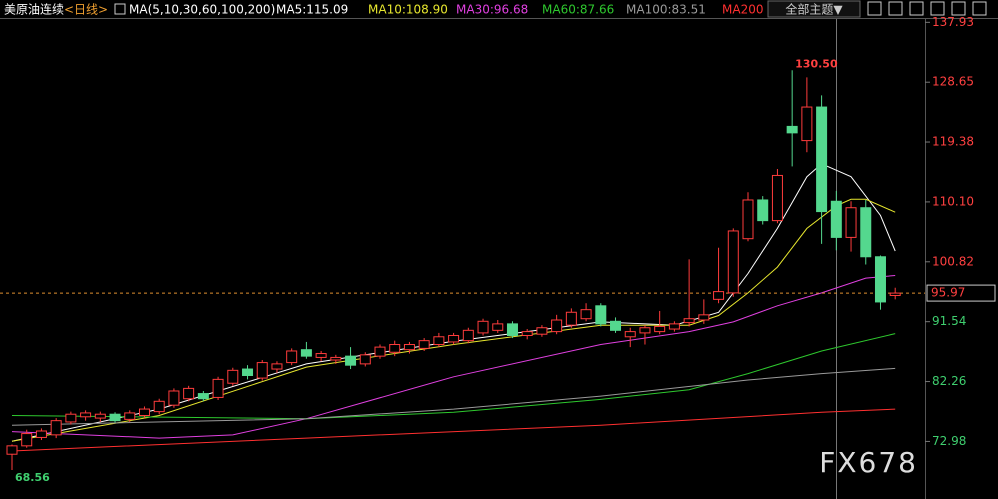  I want to click on indicator: MA(5,10,30,60,100,200), so click(202, 10).